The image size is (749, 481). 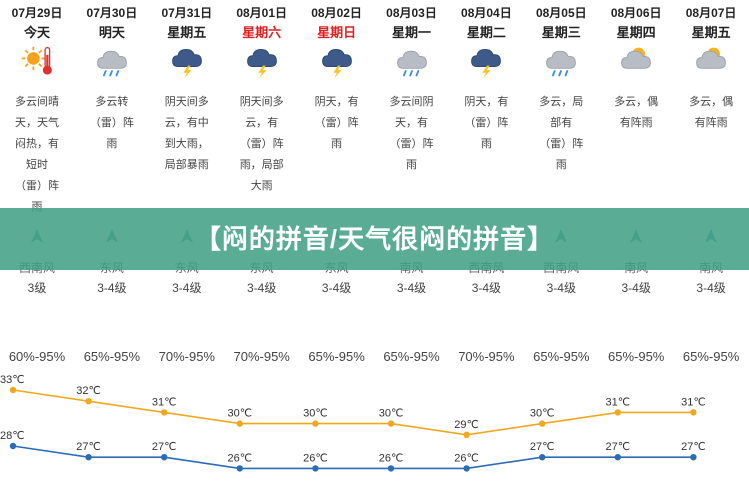 What do you see at coordinates (636, 13) in the screenshot?
I see `day-date: 08月06日` at bounding box center [636, 13].